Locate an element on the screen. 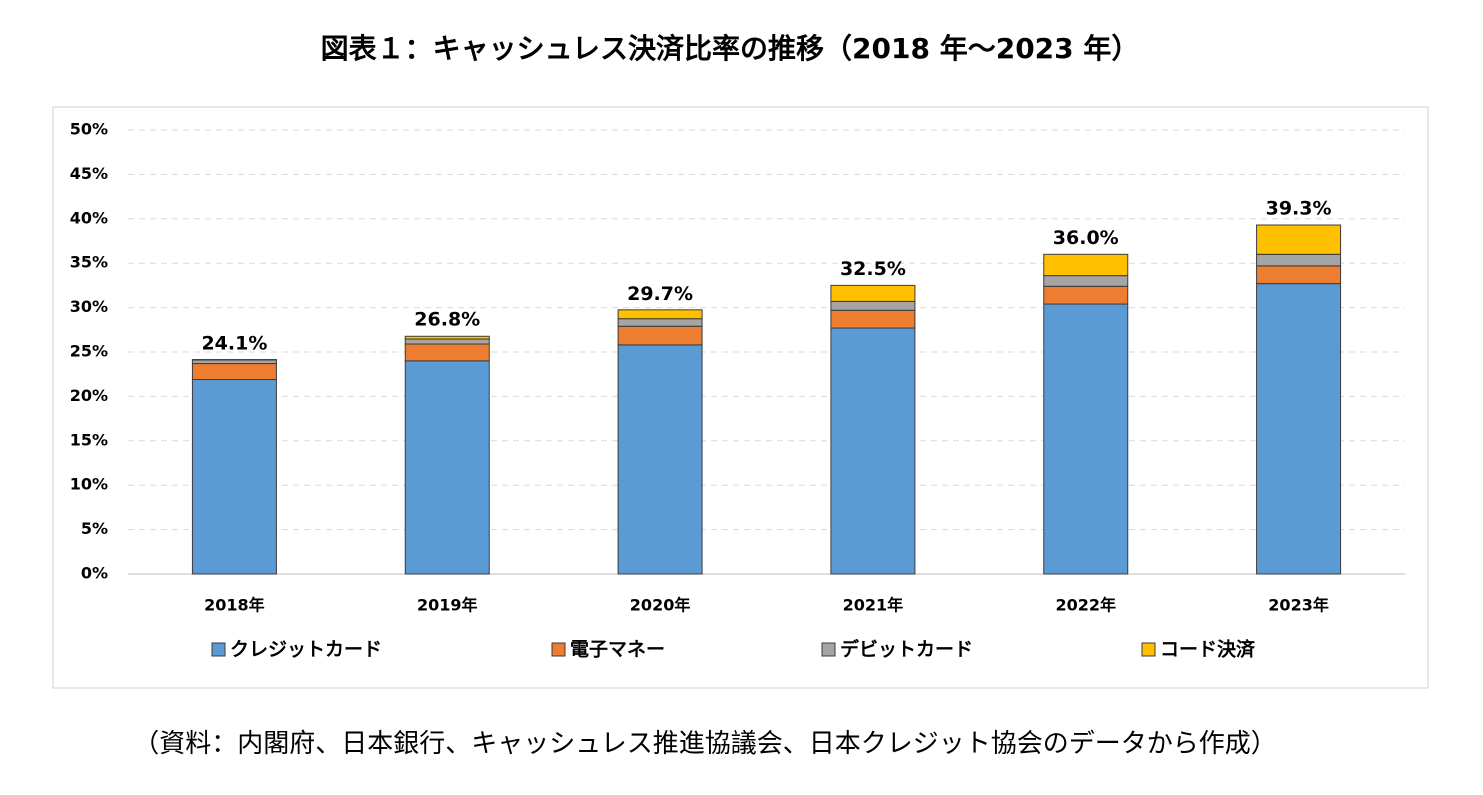 Image resolution: width=1483 pixels, height=795 pixels. total-label: 32.5% is located at coordinates (873, 269).